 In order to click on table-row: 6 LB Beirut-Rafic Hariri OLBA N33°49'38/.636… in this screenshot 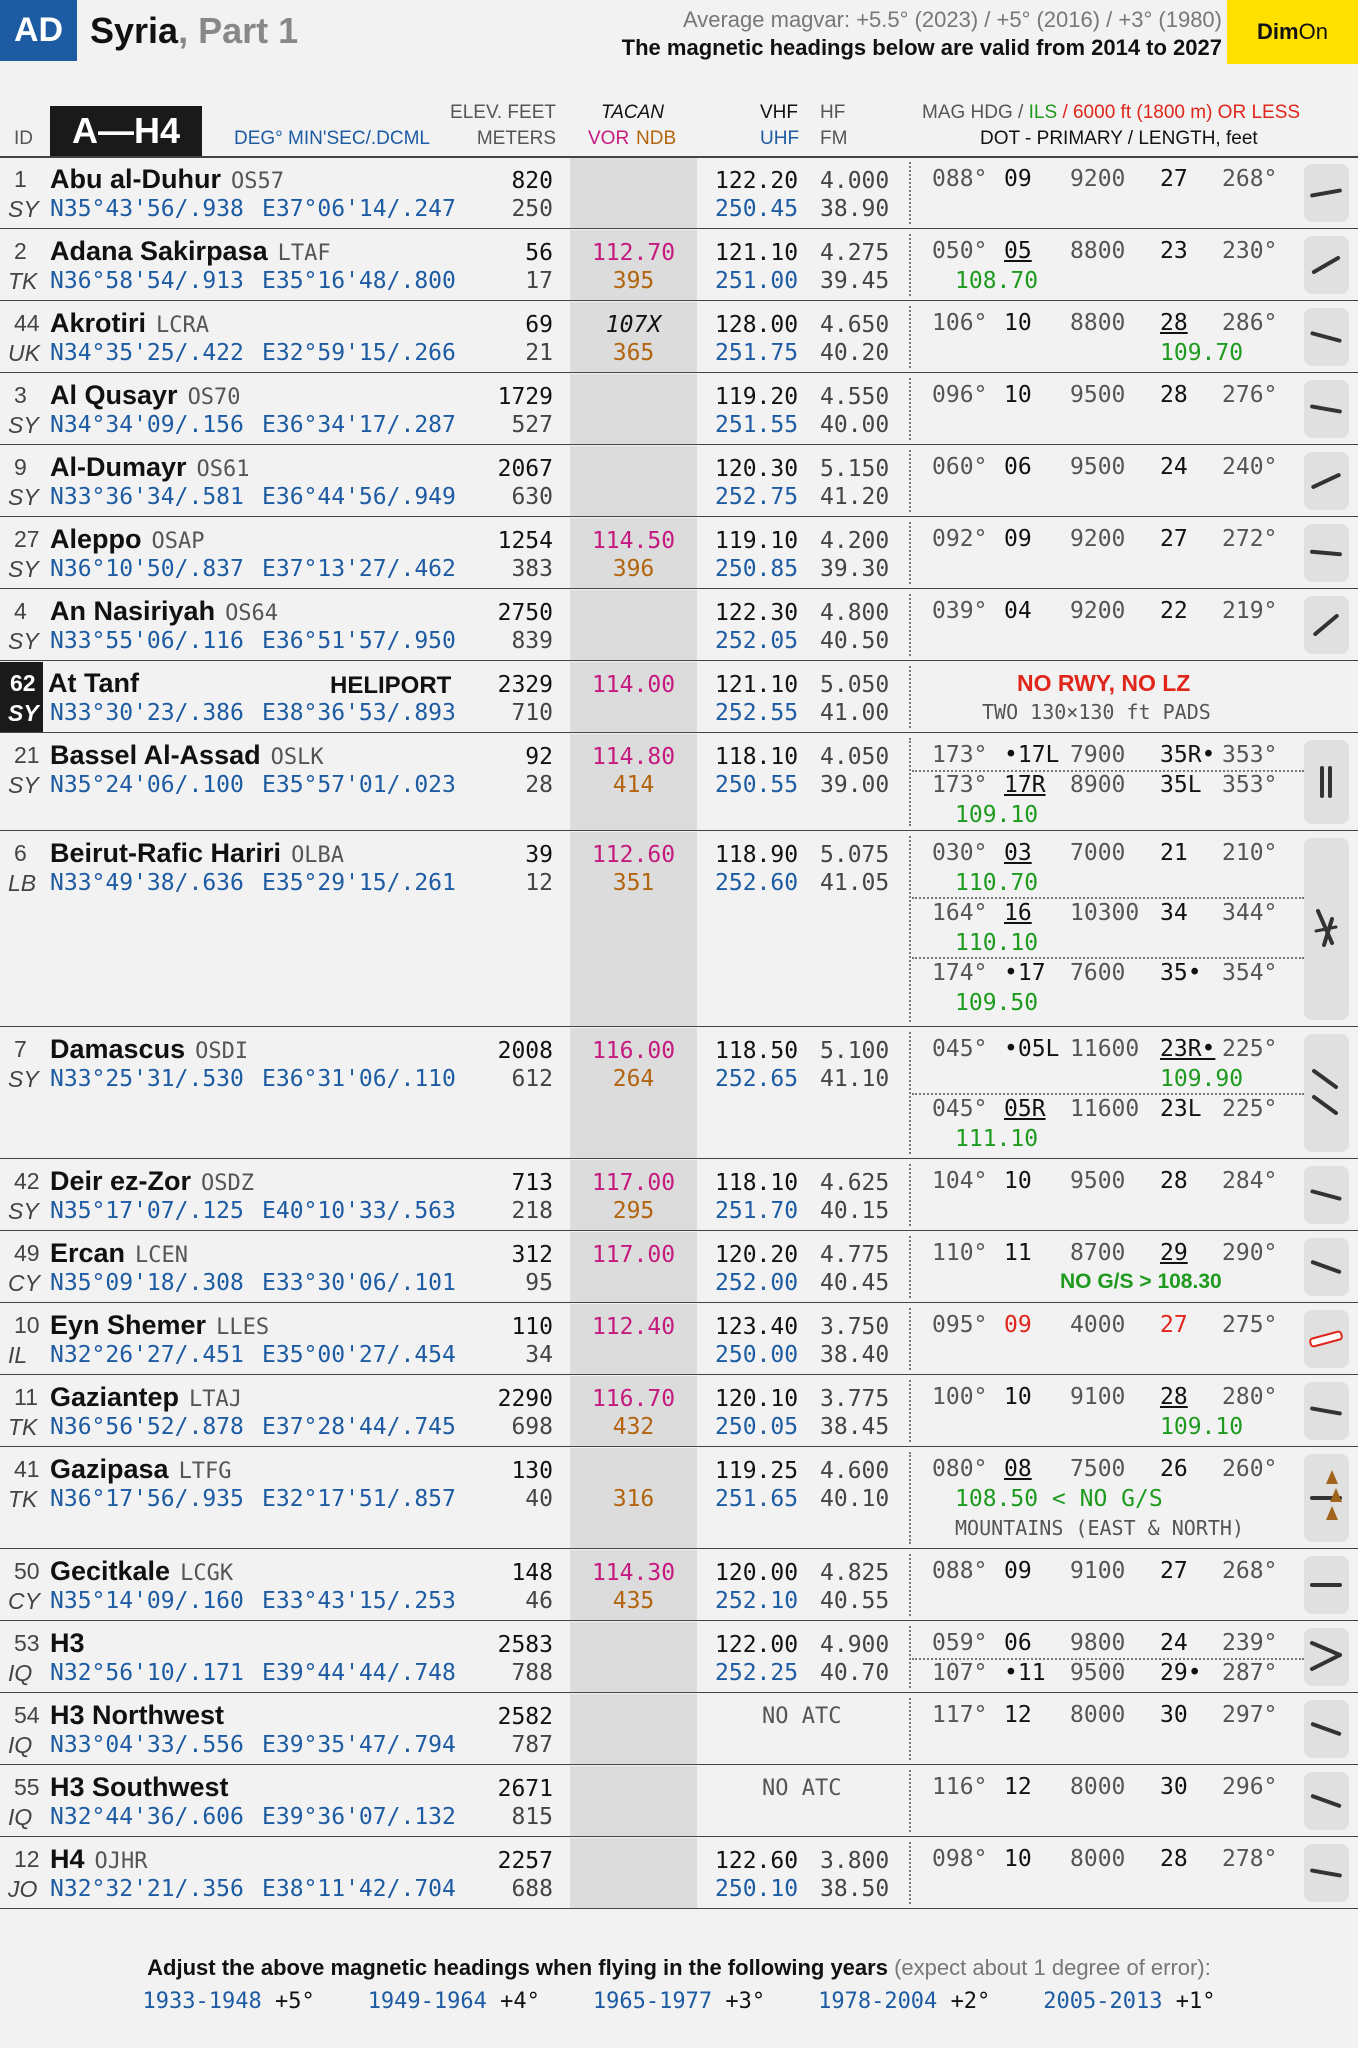, I will do `click(679, 929)`.